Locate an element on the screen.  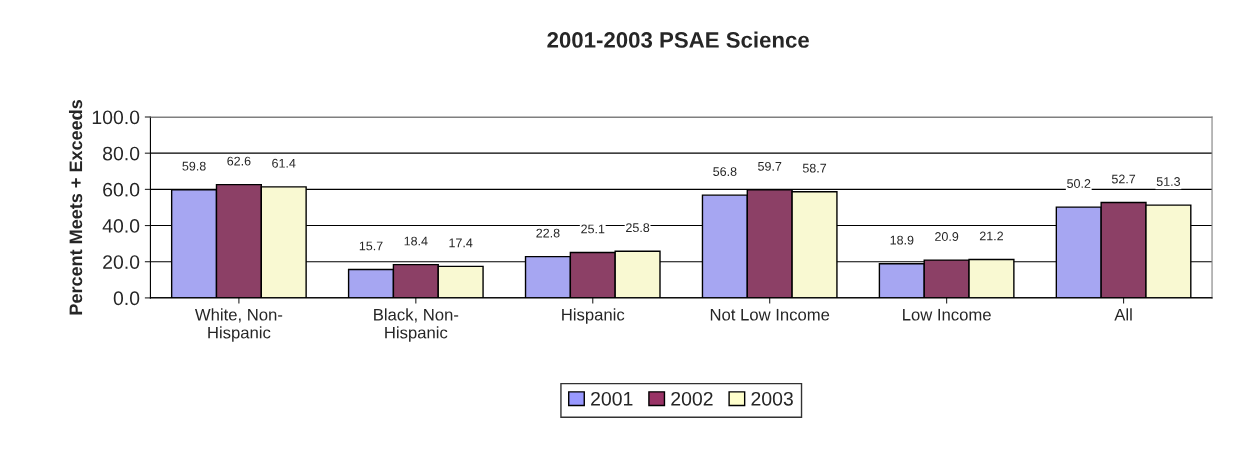
data-label: 50.2 is located at coordinates (1079, 183).